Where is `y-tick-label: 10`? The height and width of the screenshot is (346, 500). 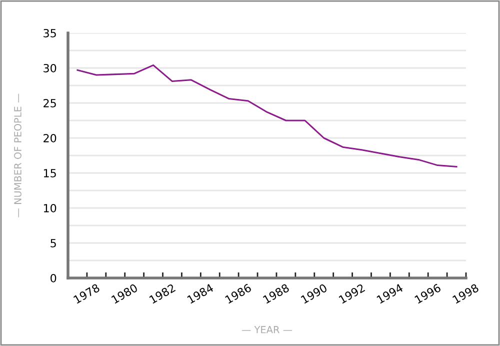
y-tick-label: 10 is located at coordinates (50, 208).